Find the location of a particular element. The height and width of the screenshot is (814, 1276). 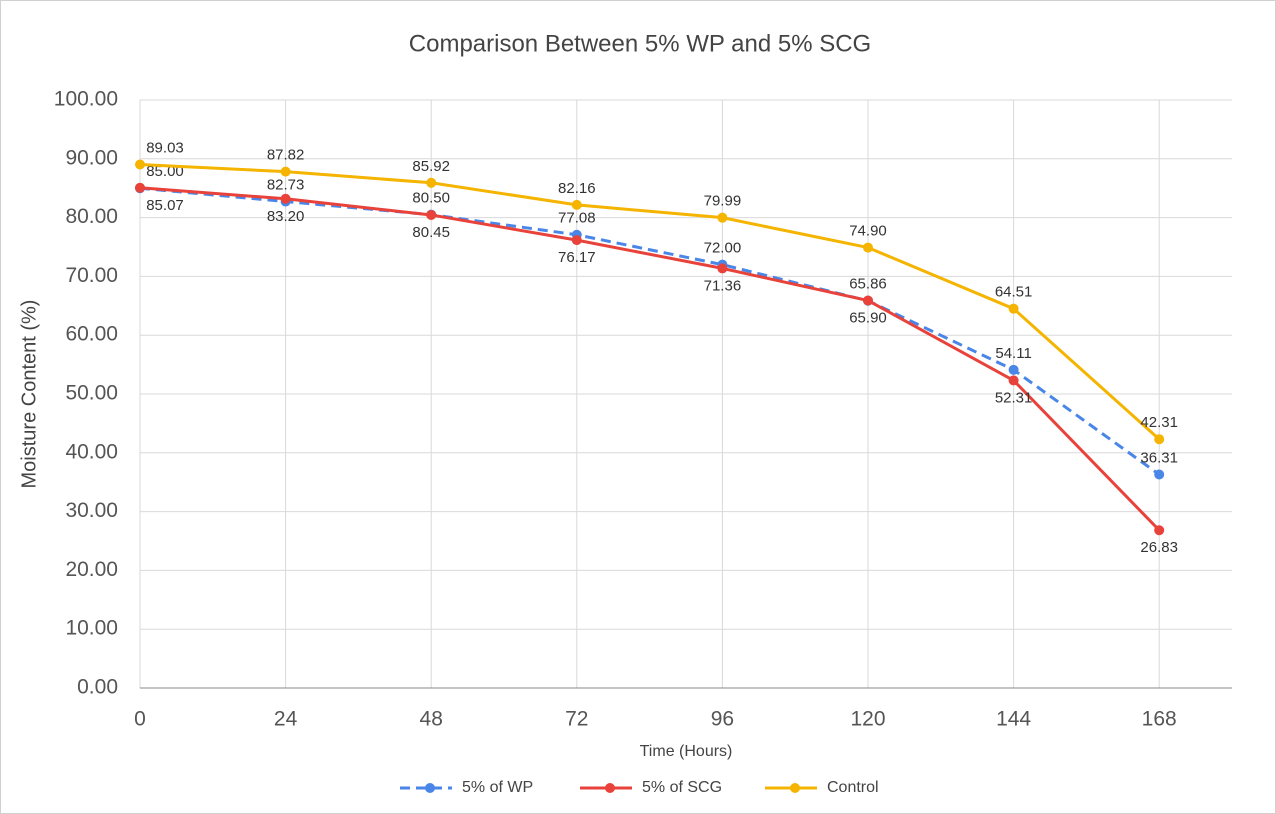

data-label: 82.73 is located at coordinates (286, 185).